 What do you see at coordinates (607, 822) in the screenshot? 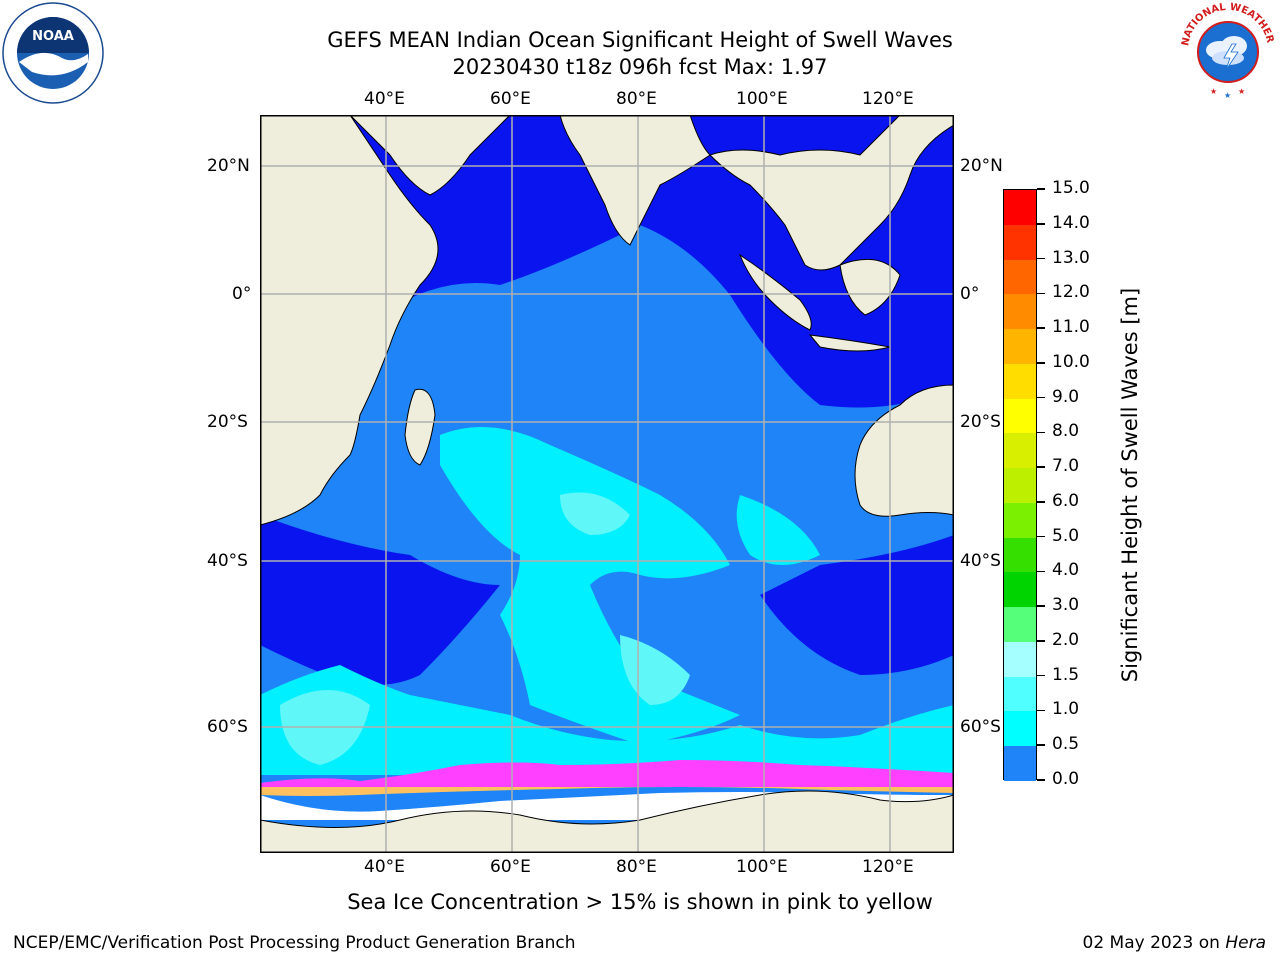
I see `antarctica-land` at bounding box center [607, 822].